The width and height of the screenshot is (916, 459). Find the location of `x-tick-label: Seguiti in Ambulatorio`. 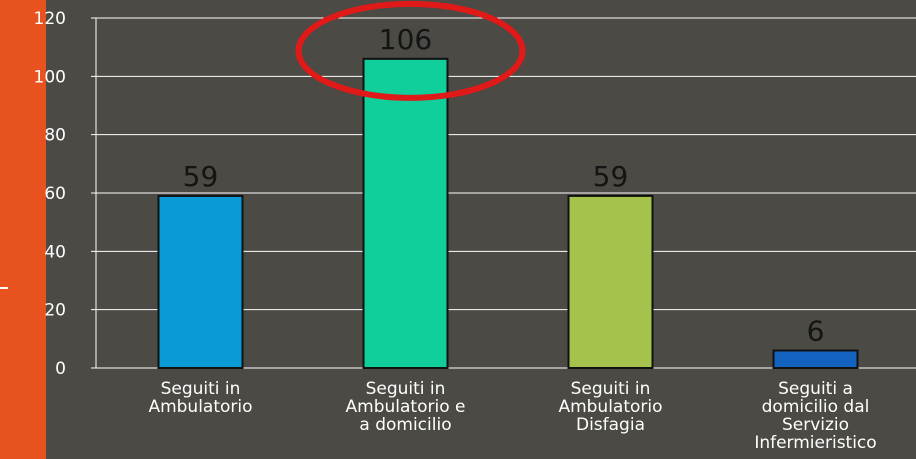

x-tick-label: Seguiti in Ambulatorio is located at coordinates (200, 398).